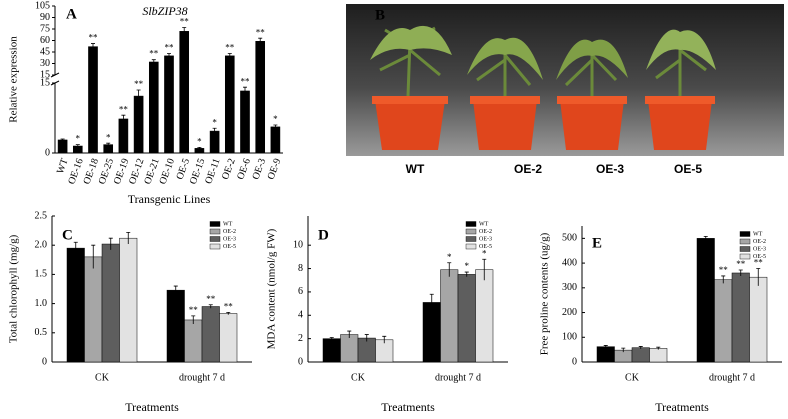 The image size is (788, 419). Describe the element at coordinates (41, 274) in the screenshot. I see `y-tick-label: 1.5` at that location.